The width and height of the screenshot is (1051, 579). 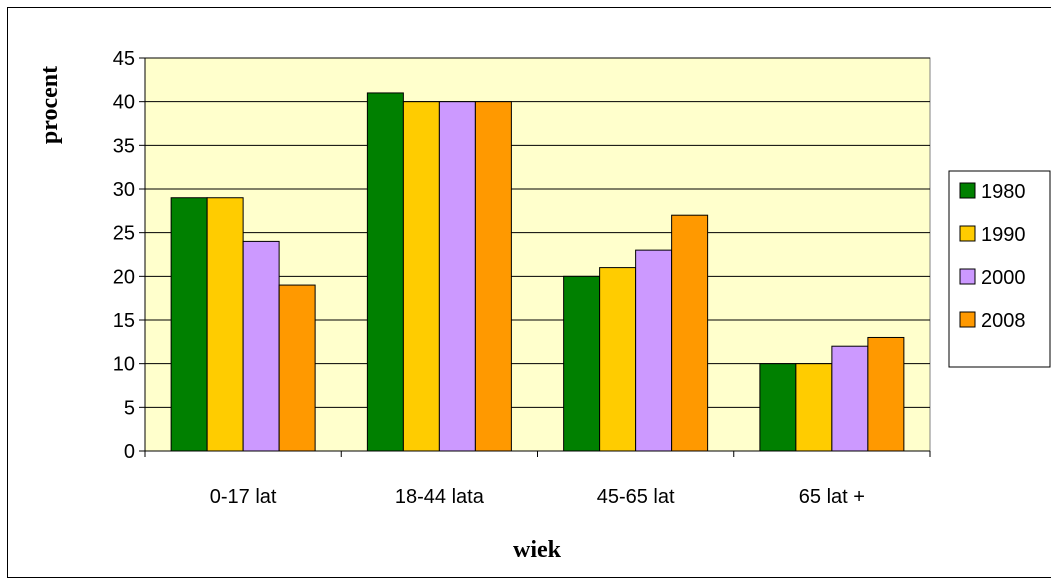 I want to click on y-tick-label: 20, so click(x=124, y=277).